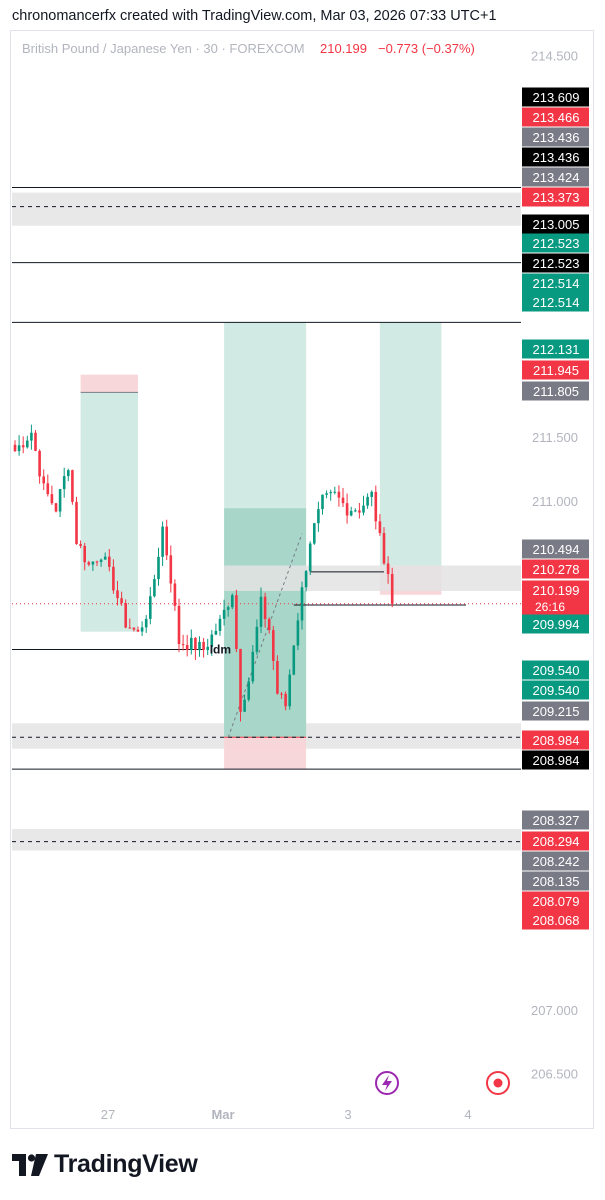 The height and width of the screenshot is (1200, 605). I want to click on toolbar-icons, so click(442, 1083).